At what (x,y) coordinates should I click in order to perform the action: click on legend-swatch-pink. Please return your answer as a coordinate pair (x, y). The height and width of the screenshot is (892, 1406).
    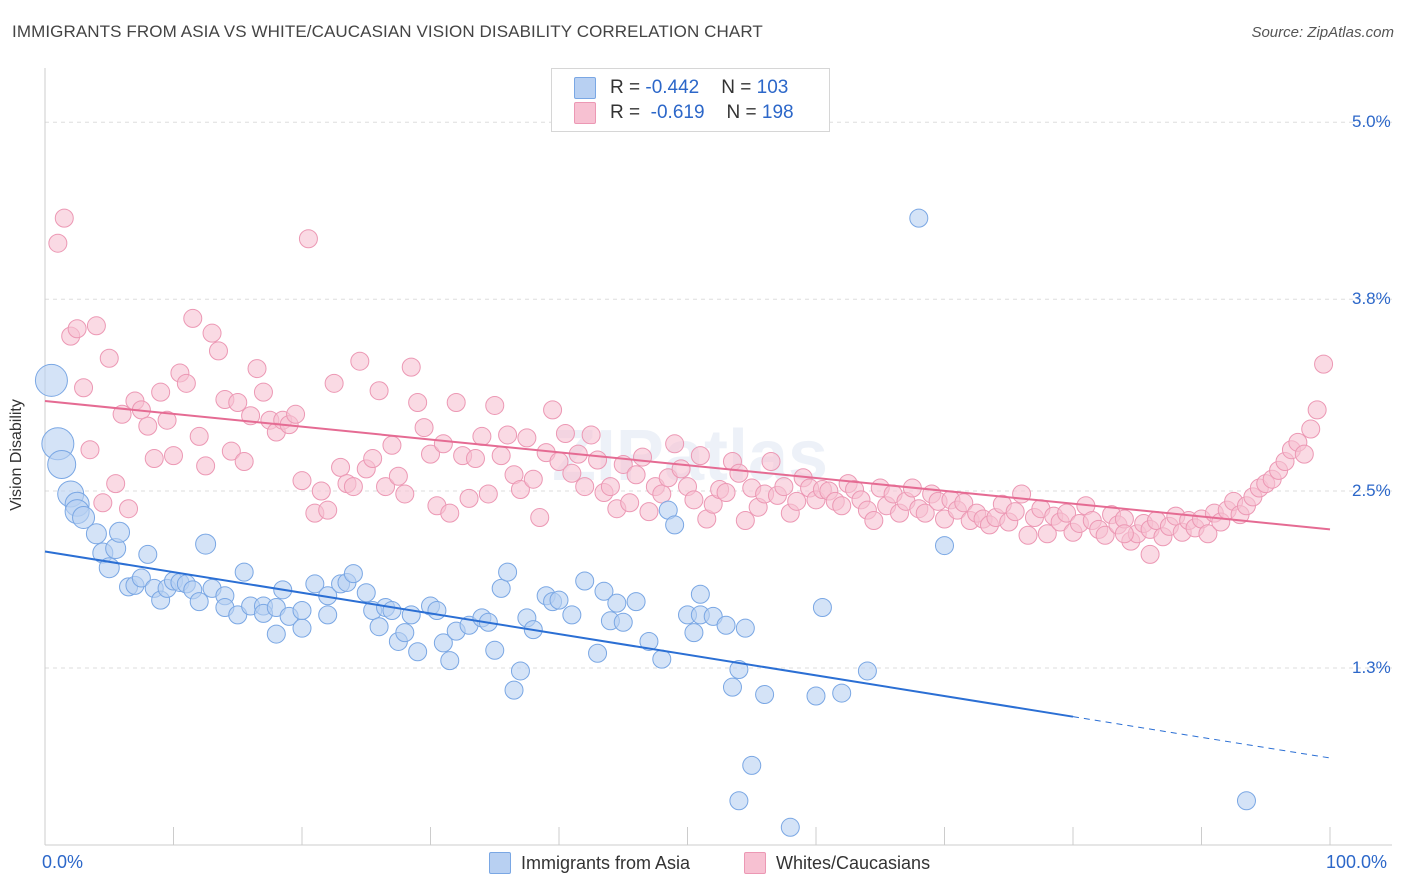
    Looking at the image, I should click on (585, 113).